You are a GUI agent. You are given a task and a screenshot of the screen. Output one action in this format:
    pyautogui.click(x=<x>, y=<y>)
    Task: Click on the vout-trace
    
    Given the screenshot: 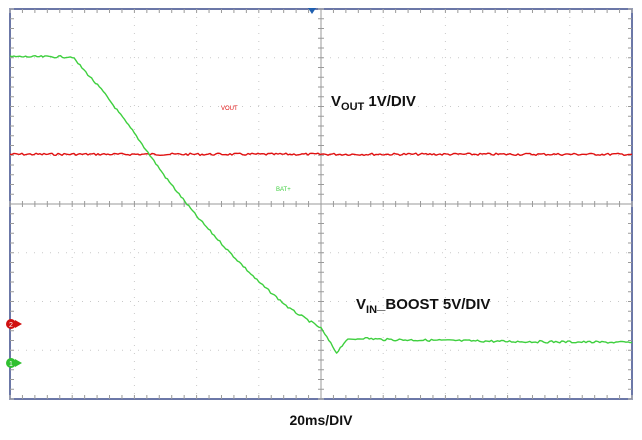 What is the action you would take?
    pyautogui.click(x=321, y=154)
    